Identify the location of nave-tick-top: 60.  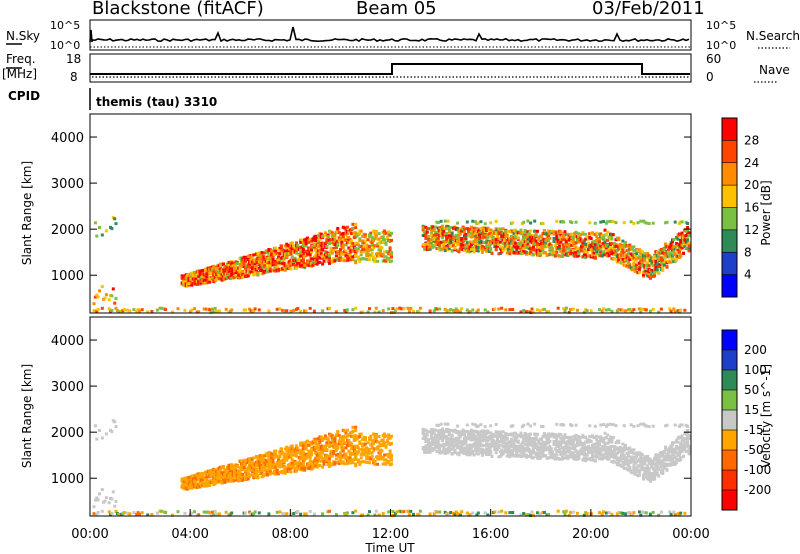
(713, 59).